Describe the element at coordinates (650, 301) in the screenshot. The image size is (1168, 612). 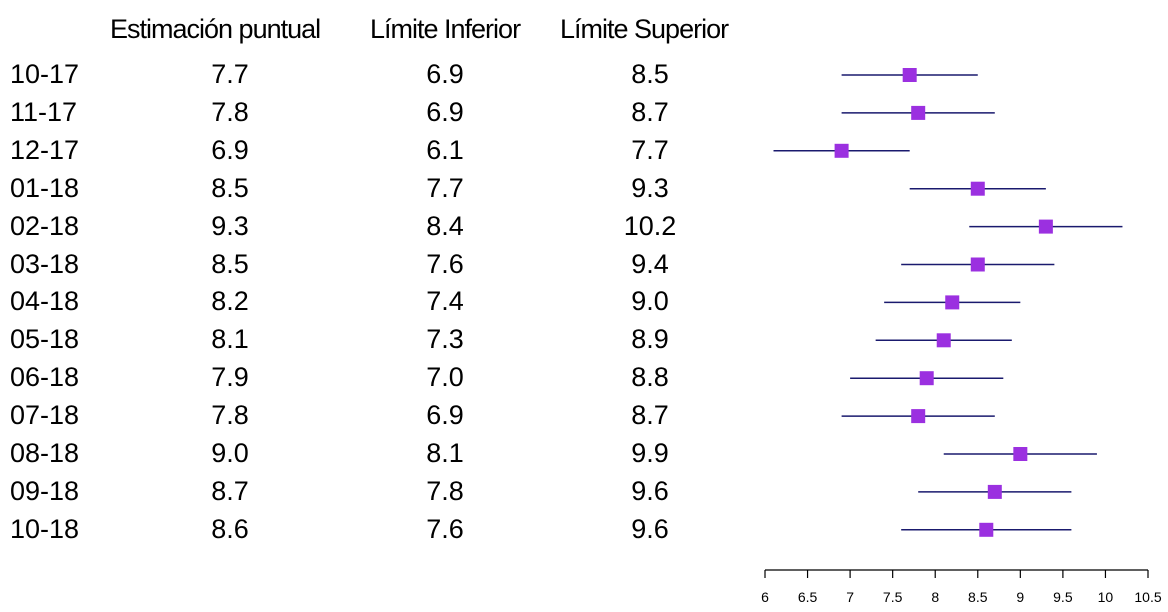
I see `cell-upper: 9.0` at that location.